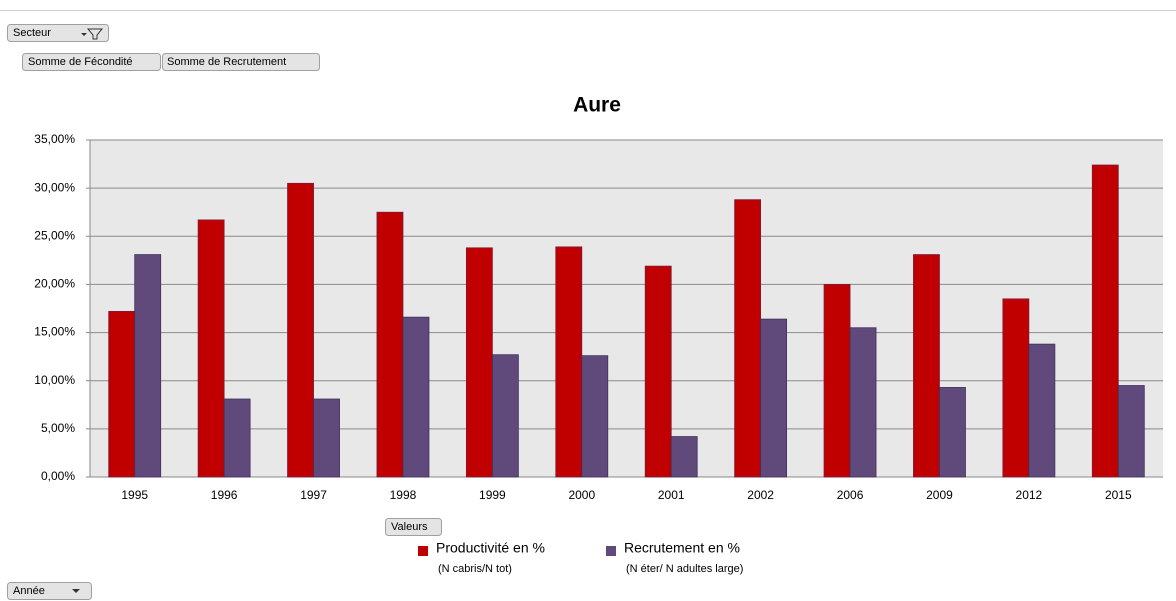 This screenshot has height=601, width=1176. I want to click on button-label: Somme de Fécondité, so click(80, 62).